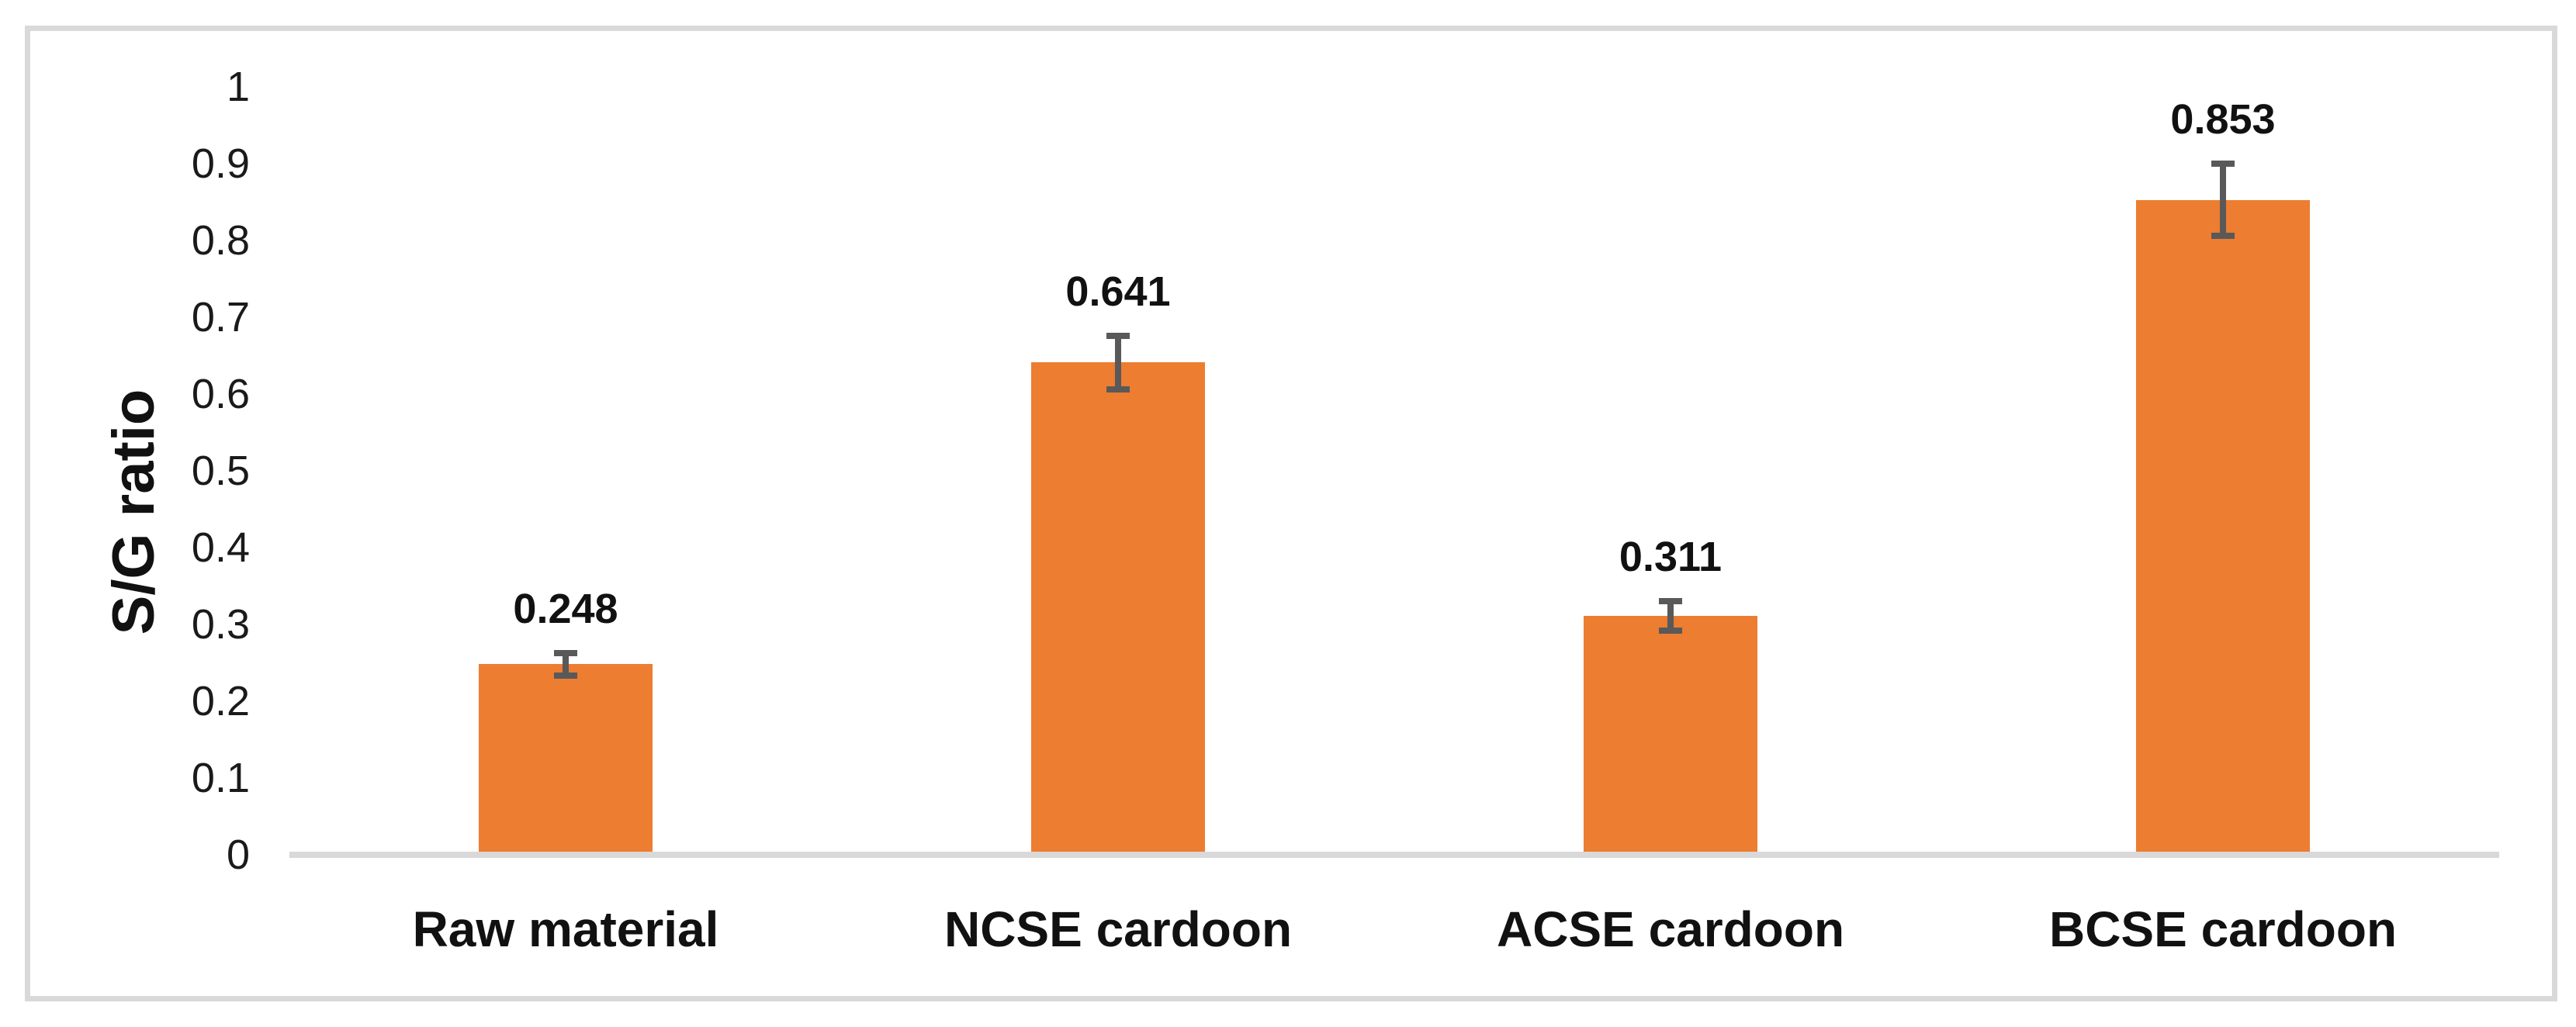  Describe the element at coordinates (565, 608) in the screenshot. I see `data-label-raw-material: 0.248` at that location.